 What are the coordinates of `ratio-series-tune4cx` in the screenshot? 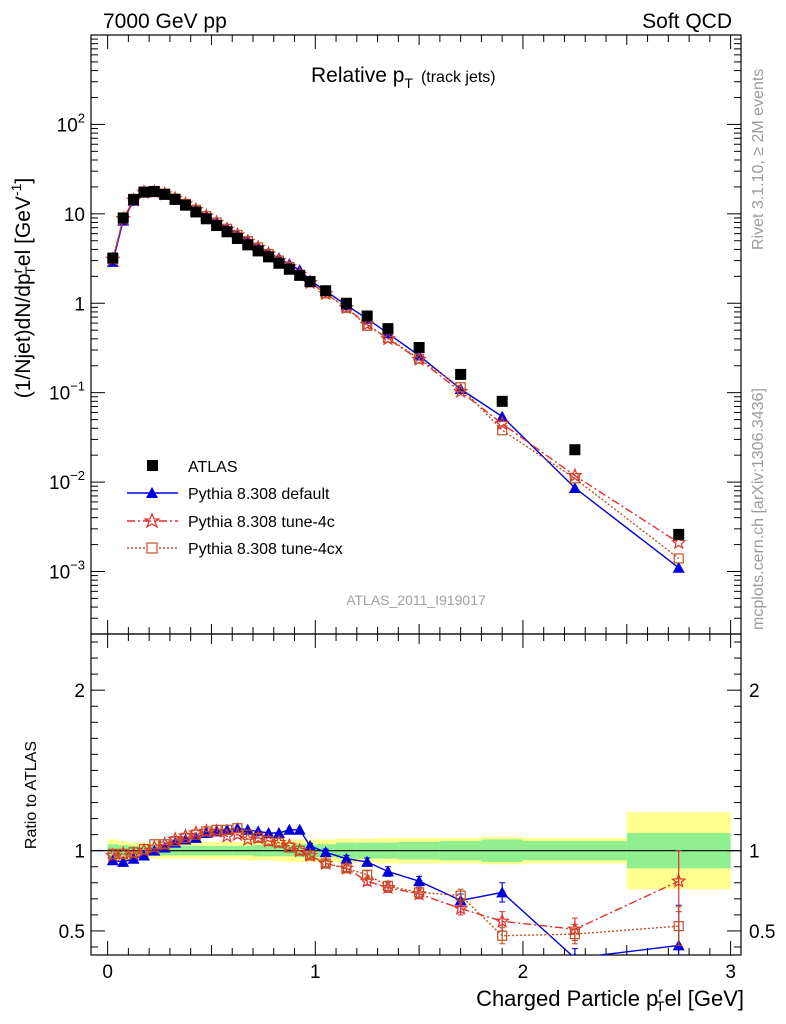 It's located at (395, 884).